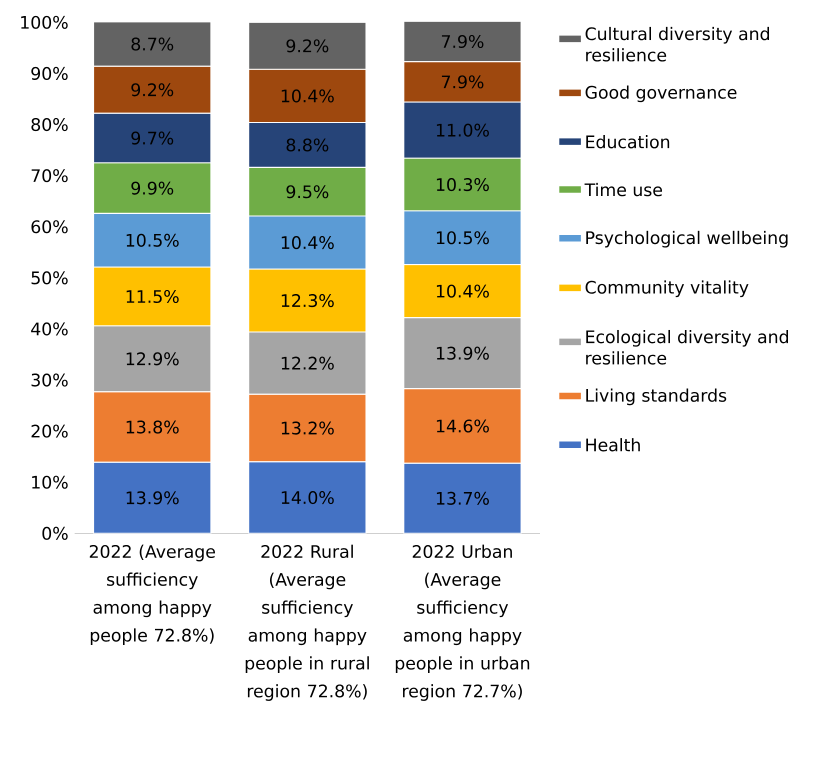 This screenshot has width=820, height=763. What do you see at coordinates (50, 482) in the screenshot?
I see `y-tick-label: 10%` at bounding box center [50, 482].